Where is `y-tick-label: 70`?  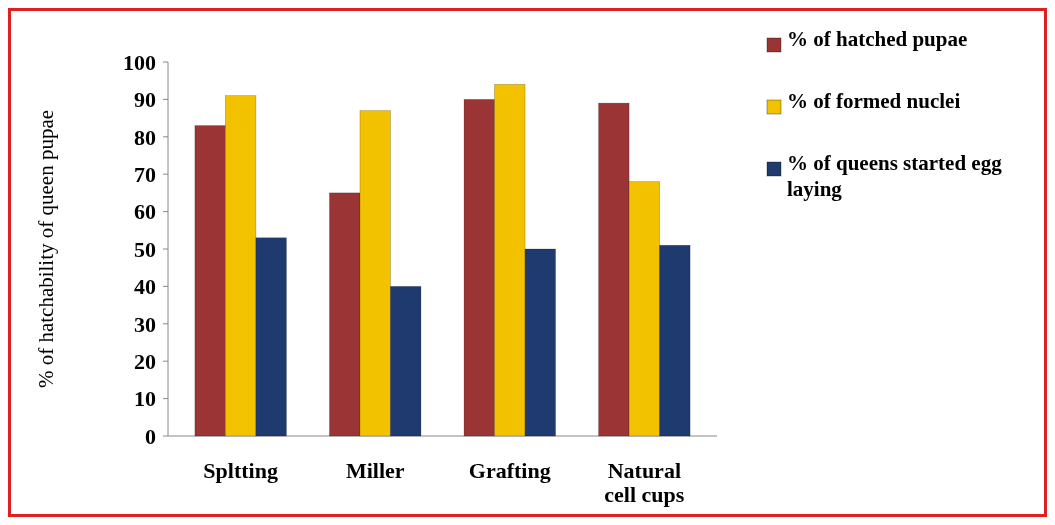
y-tick-label: 70 is located at coordinates (145, 174).